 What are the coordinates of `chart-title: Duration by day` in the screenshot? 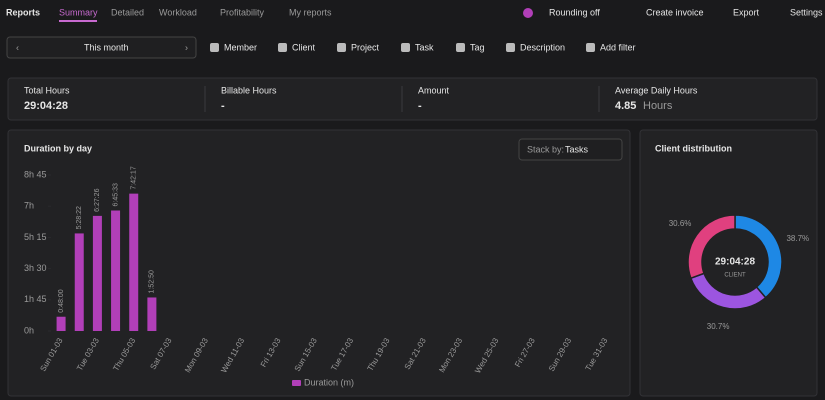 It's located at (58, 148).